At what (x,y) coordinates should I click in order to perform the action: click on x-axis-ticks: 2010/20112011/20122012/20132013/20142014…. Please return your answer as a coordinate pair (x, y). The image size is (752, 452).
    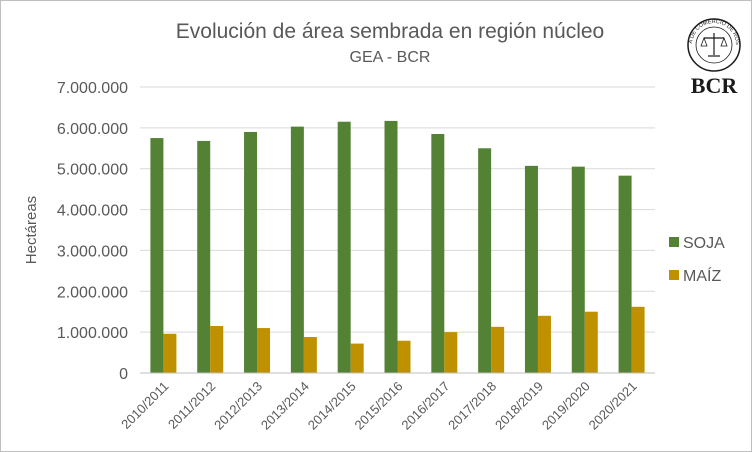
    Looking at the image, I should click on (379, 406).